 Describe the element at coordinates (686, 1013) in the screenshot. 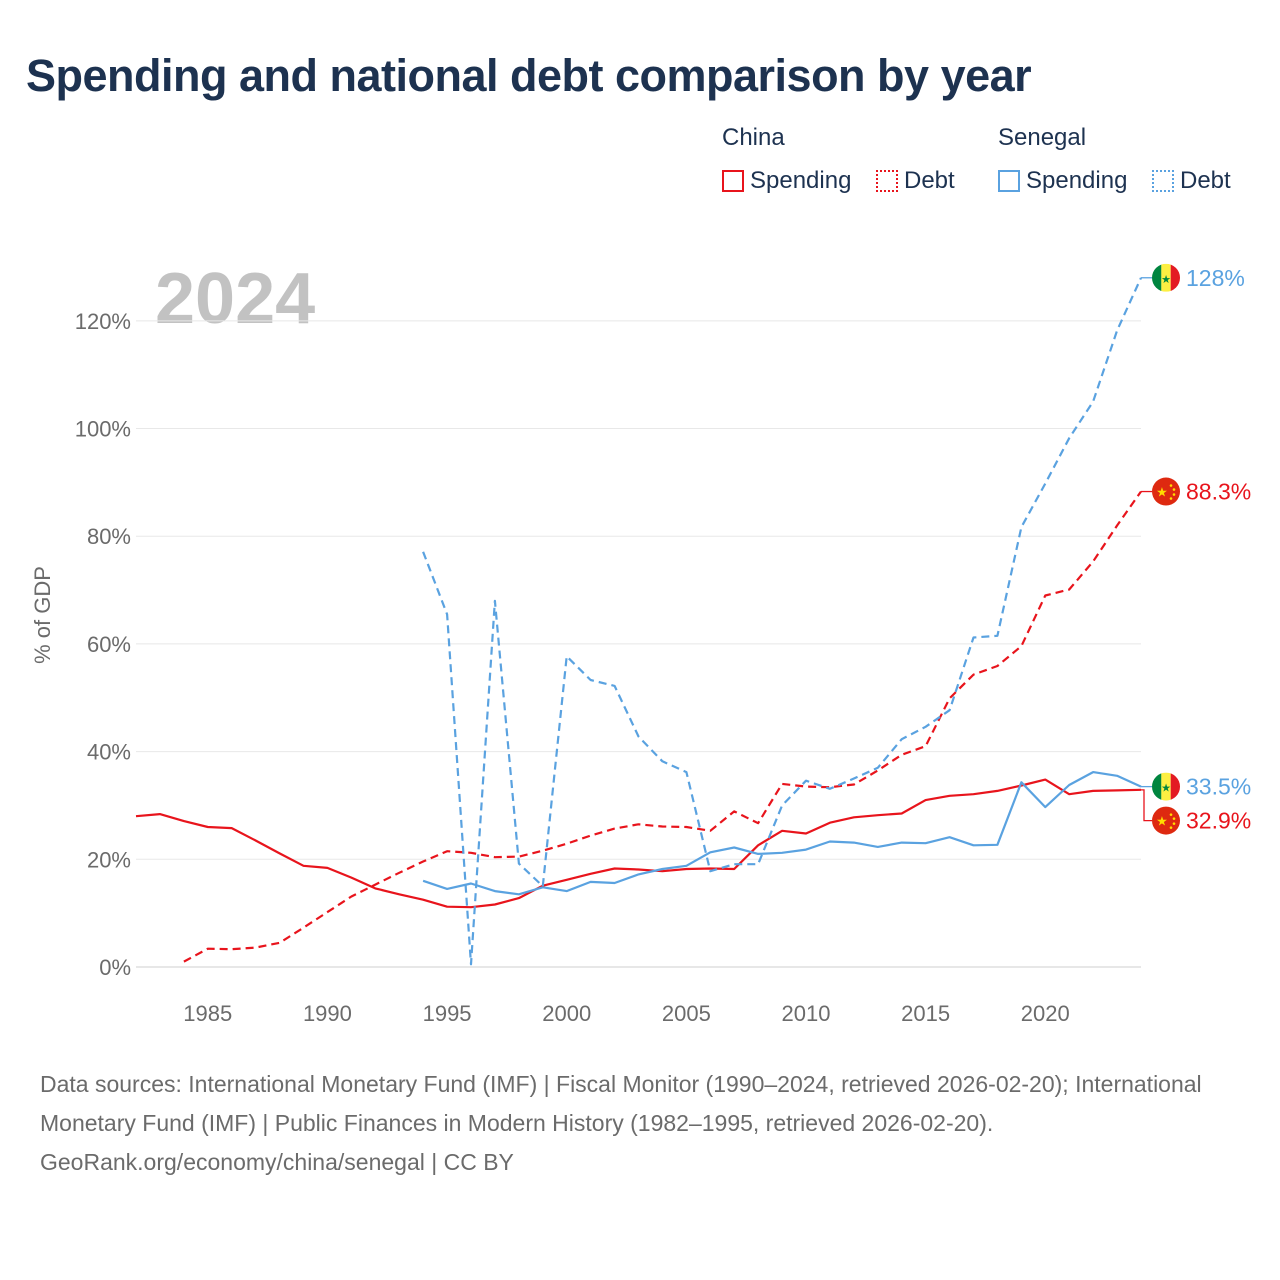

I see `x-tick-label: 2005` at that location.